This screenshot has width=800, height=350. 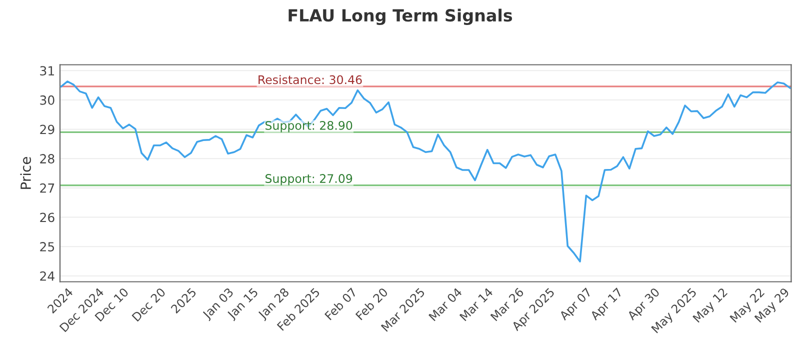 What do you see at coordinates (47, 100) in the screenshot?
I see `y-tick-label: 30` at bounding box center [47, 100].